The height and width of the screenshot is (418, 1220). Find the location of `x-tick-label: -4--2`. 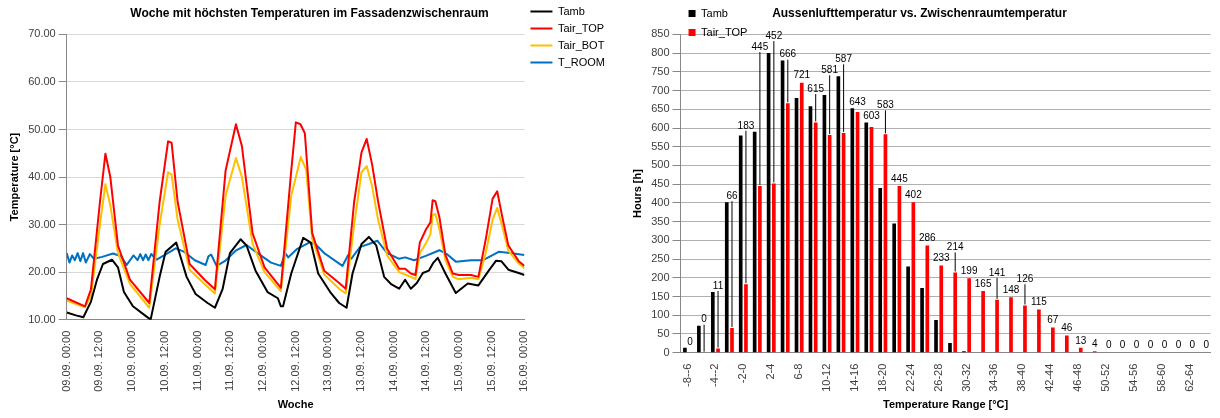

x-tick-label: -4--2 is located at coordinates (714, 375).